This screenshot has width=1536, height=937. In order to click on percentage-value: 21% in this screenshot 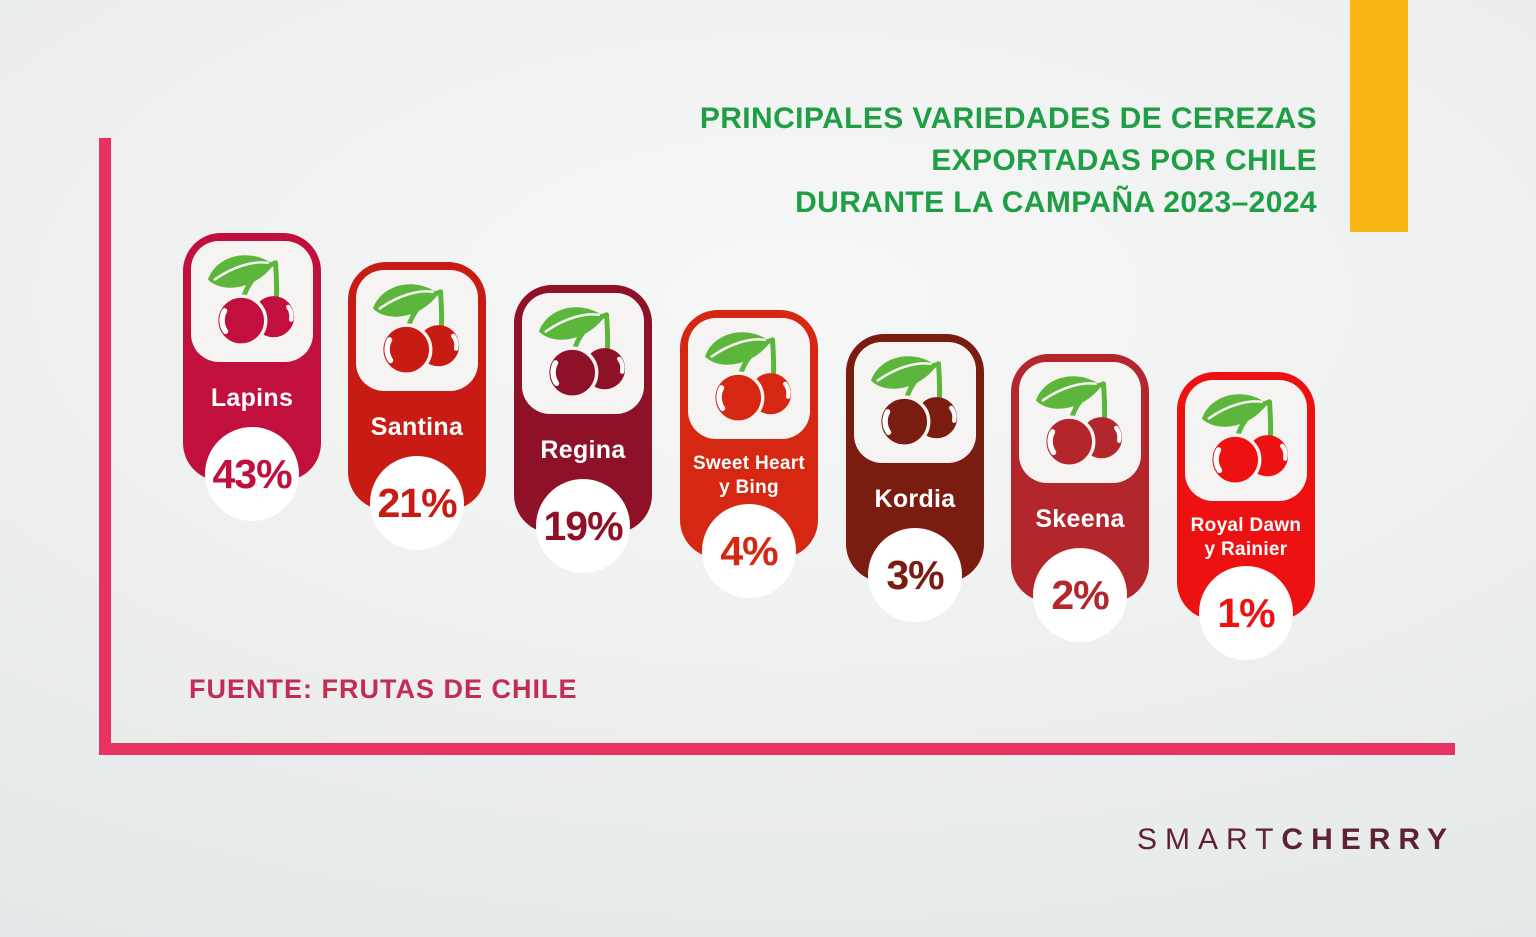, I will do `click(417, 502)`.